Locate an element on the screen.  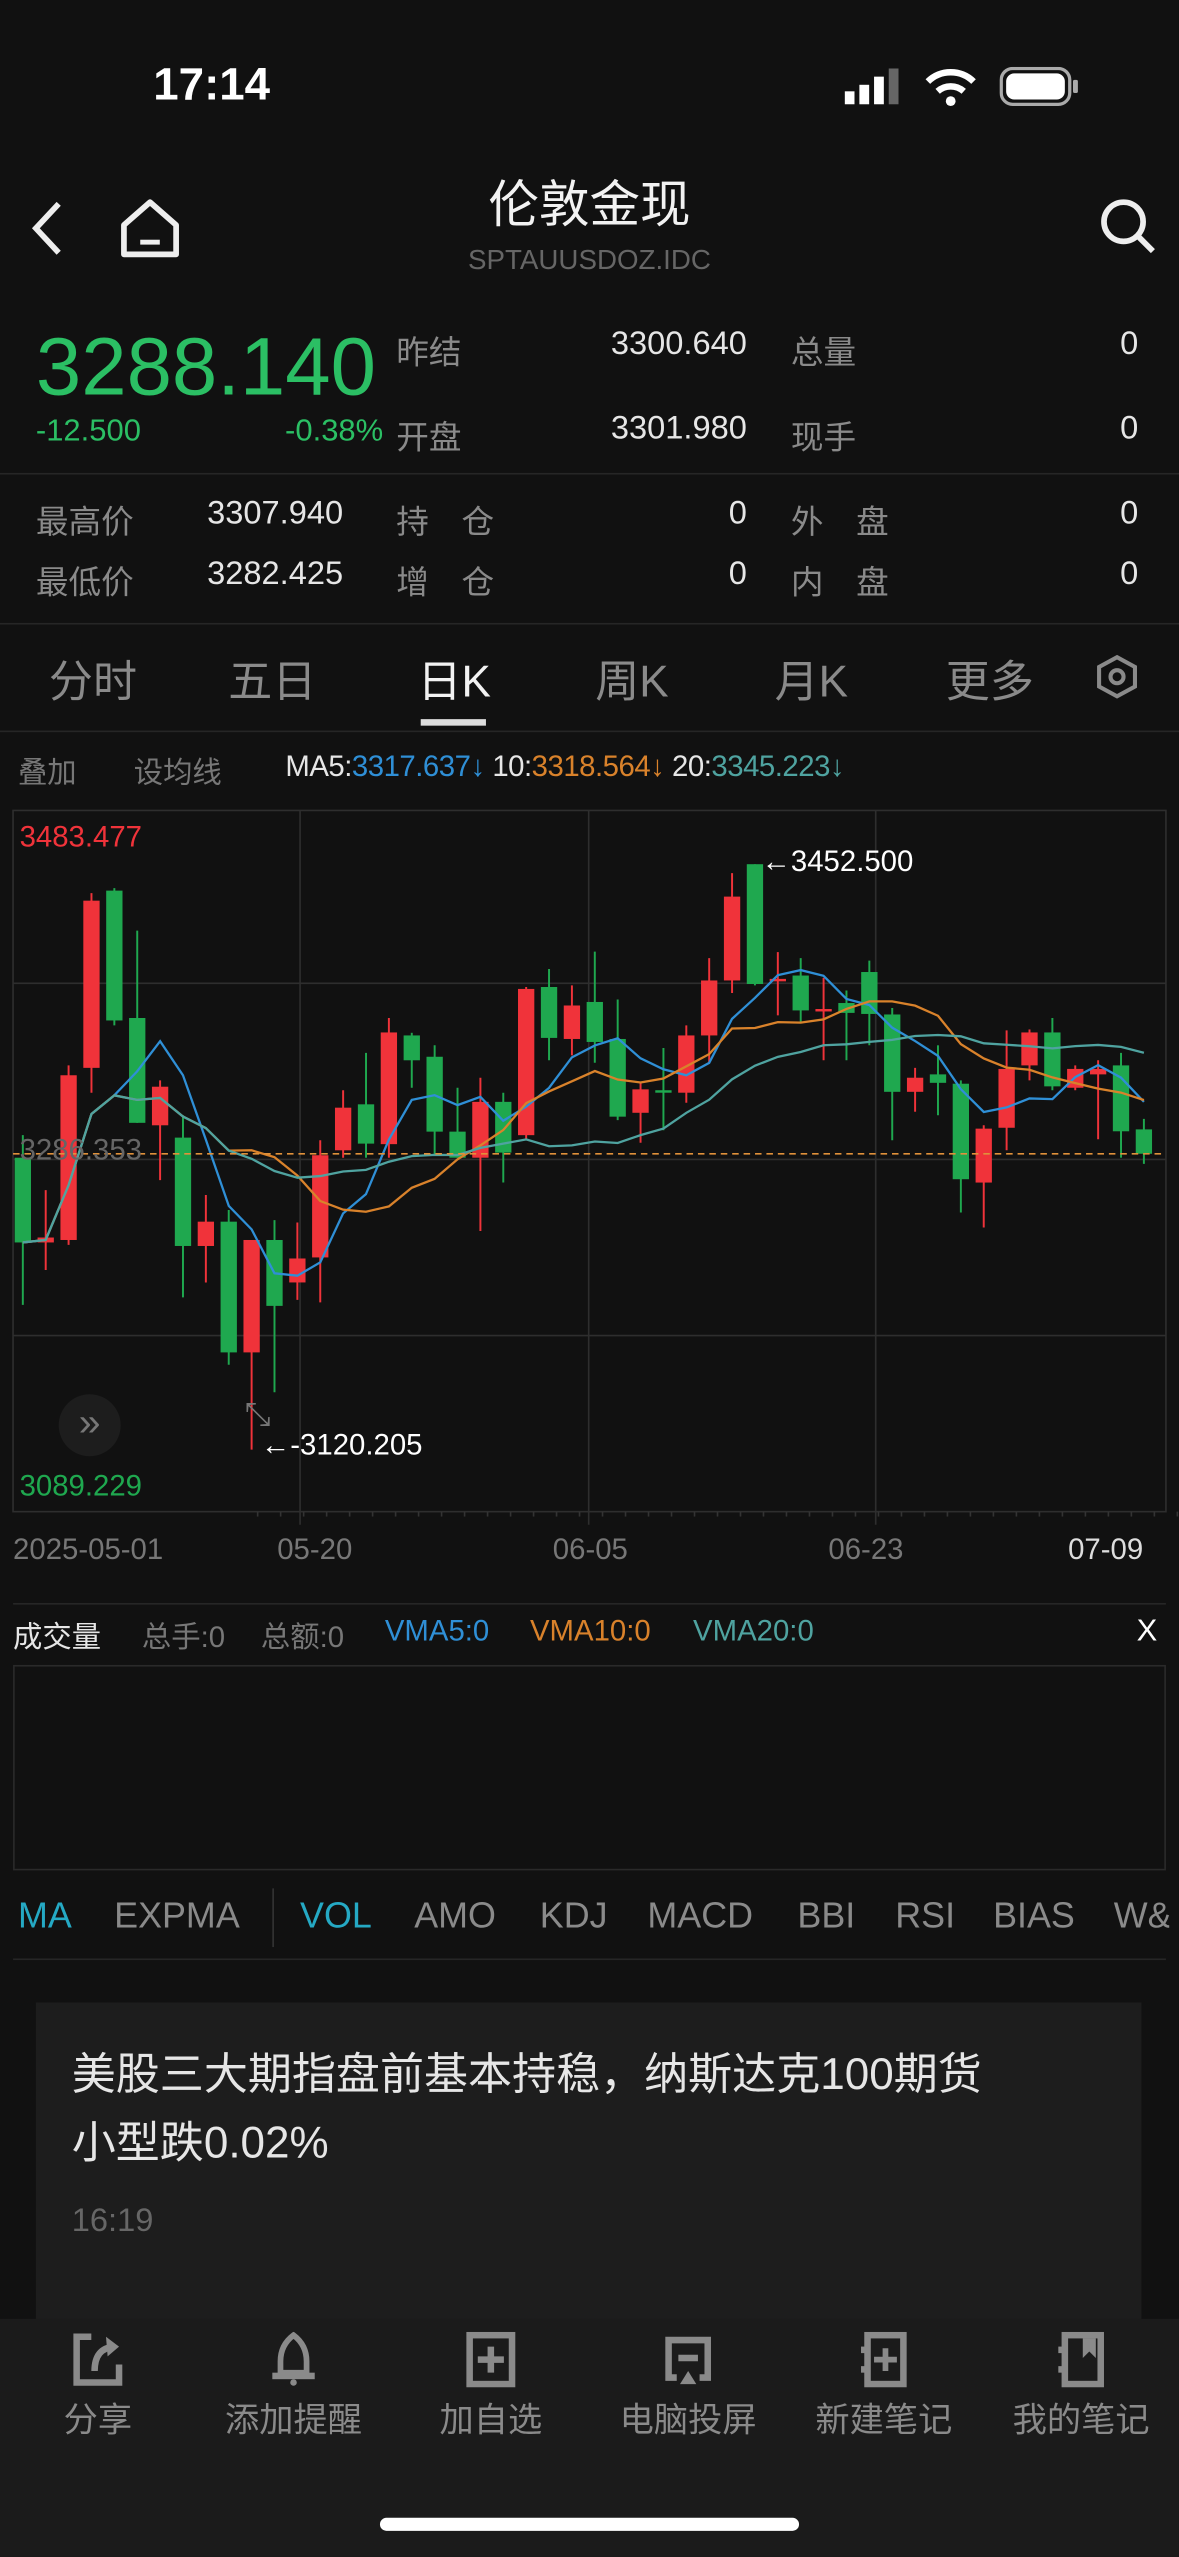
ma10-value: 3318.564↓ is located at coordinates (598, 766).